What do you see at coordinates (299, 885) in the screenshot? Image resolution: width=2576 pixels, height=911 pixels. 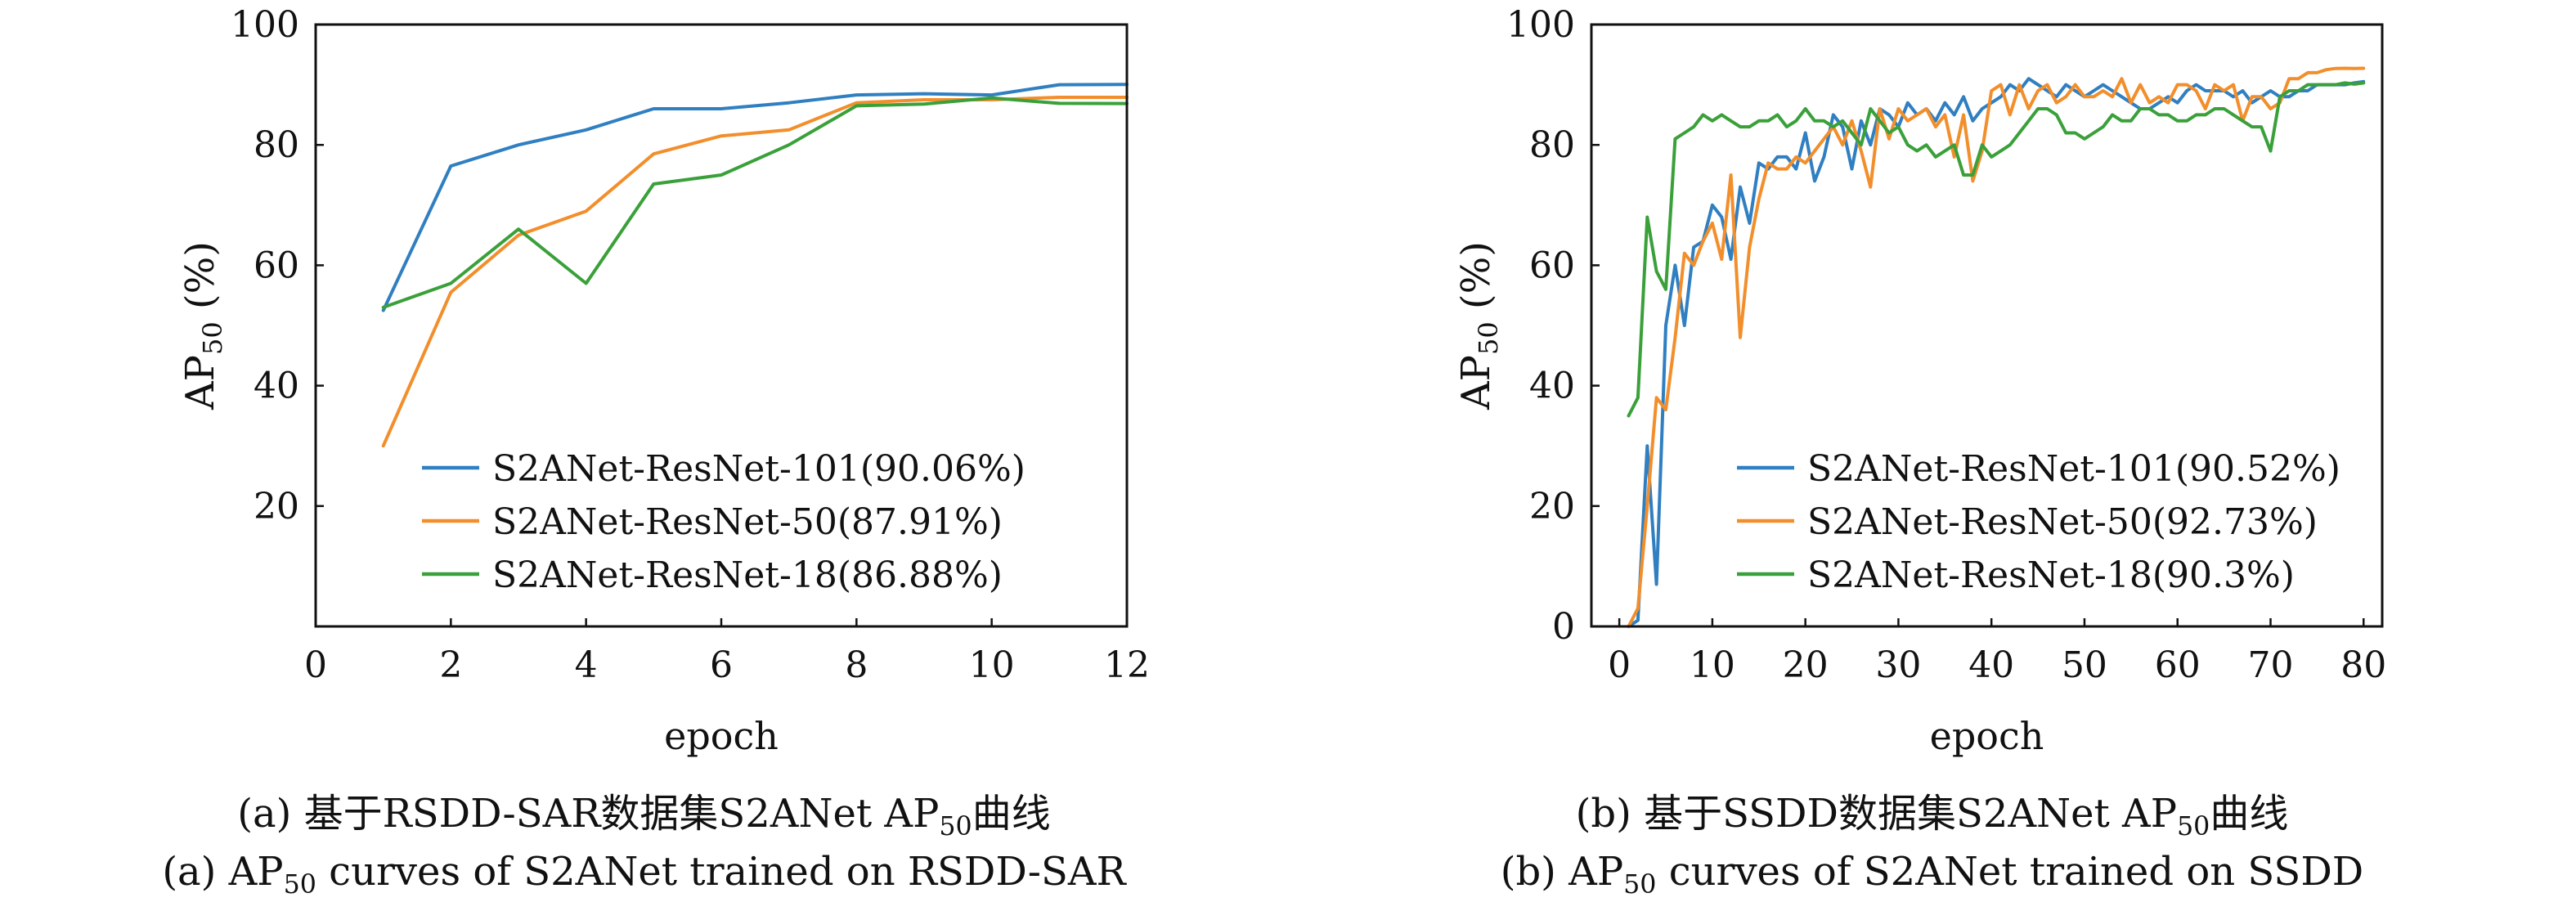 I see `caption-en-a-sub: 50` at bounding box center [299, 885].